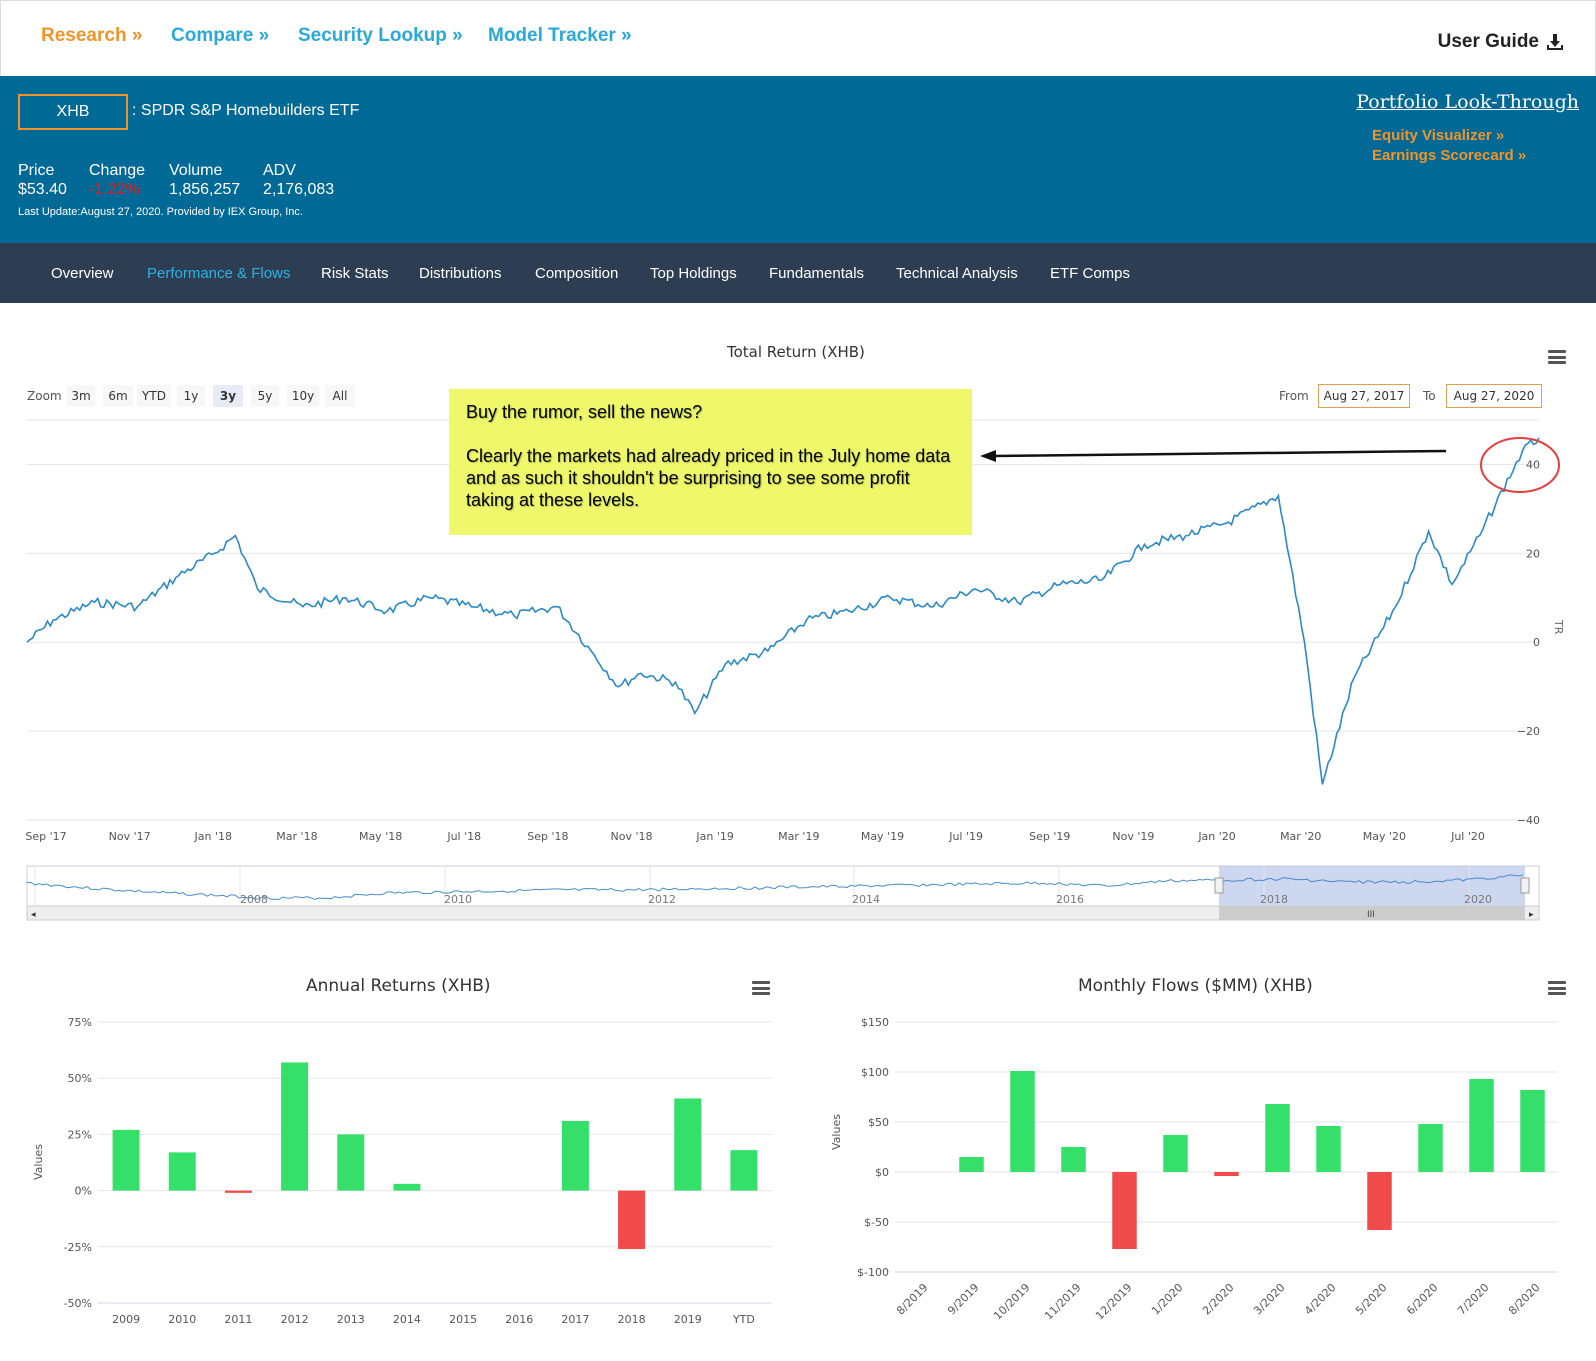 The height and width of the screenshot is (1361, 1596). I want to click on zoom-label: Zoom, so click(44, 396).